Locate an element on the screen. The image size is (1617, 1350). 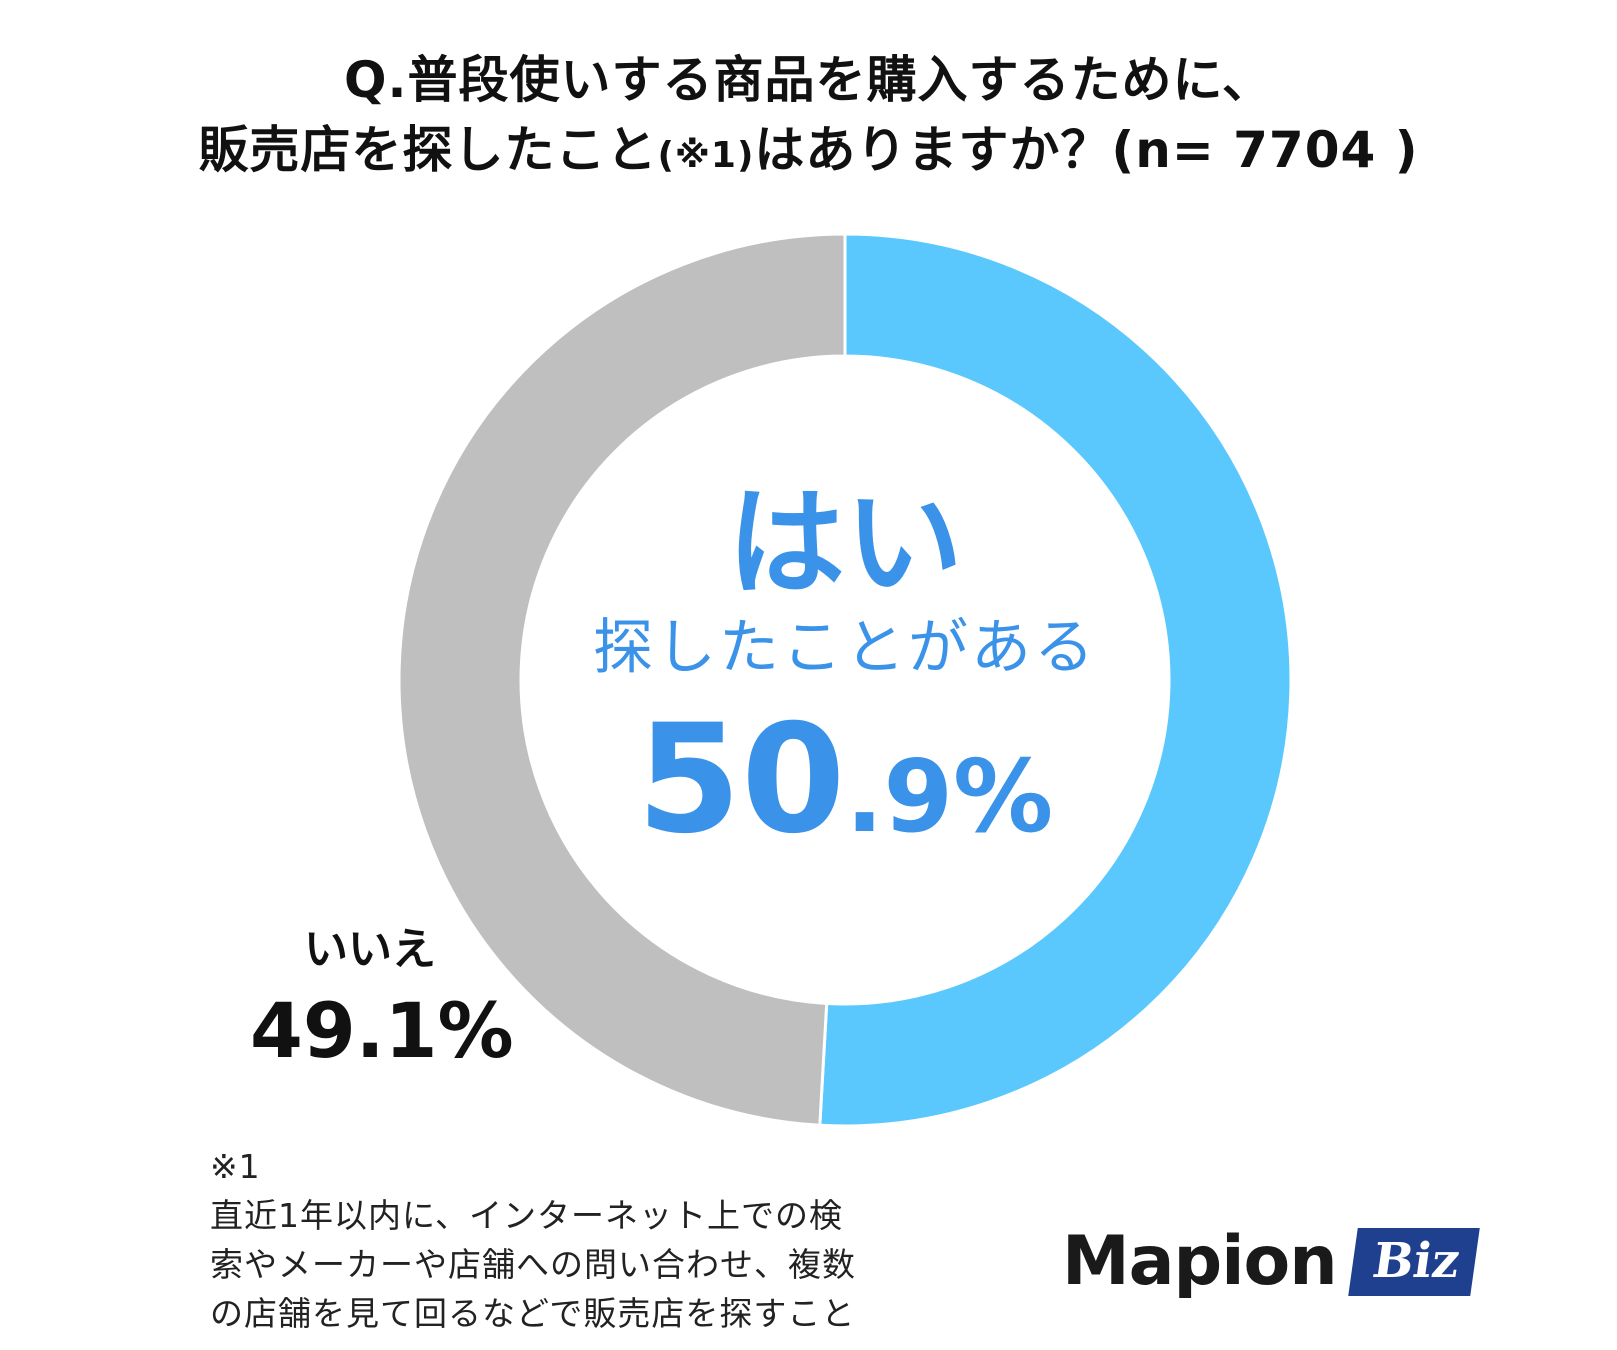
logo-wordmark: Mapion is located at coordinates (1200, 1261).